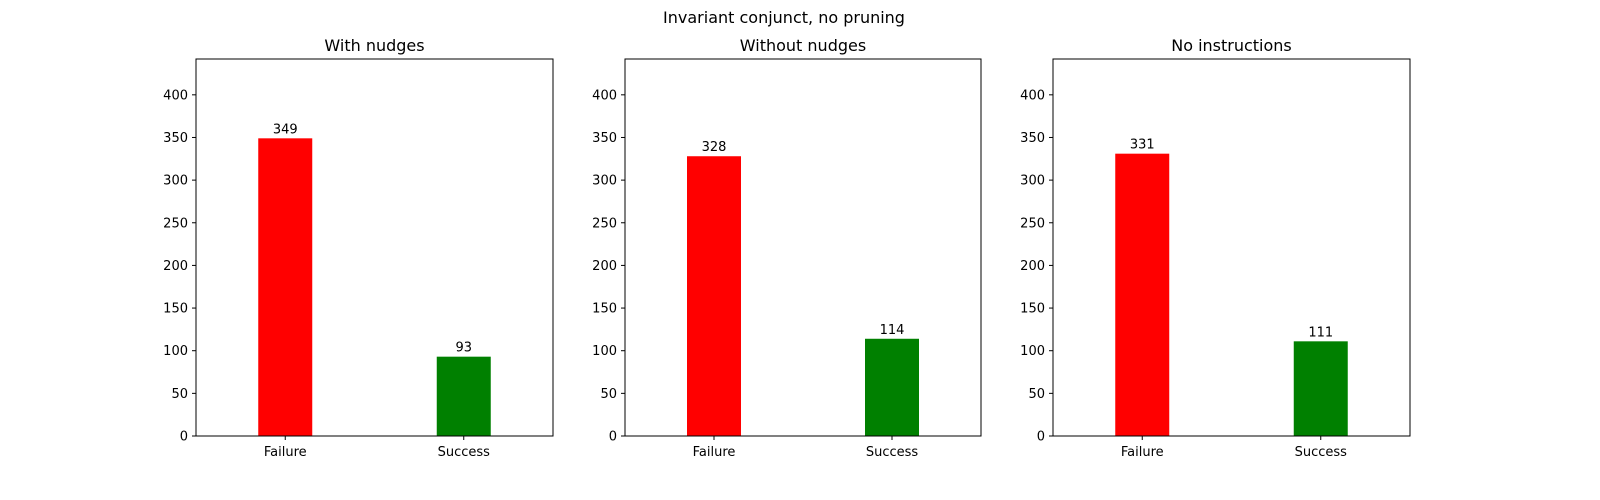 The image size is (1600, 500). Describe the element at coordinates (463, 348) in the screenshot. I see `bar-value-label: 93` at that location.